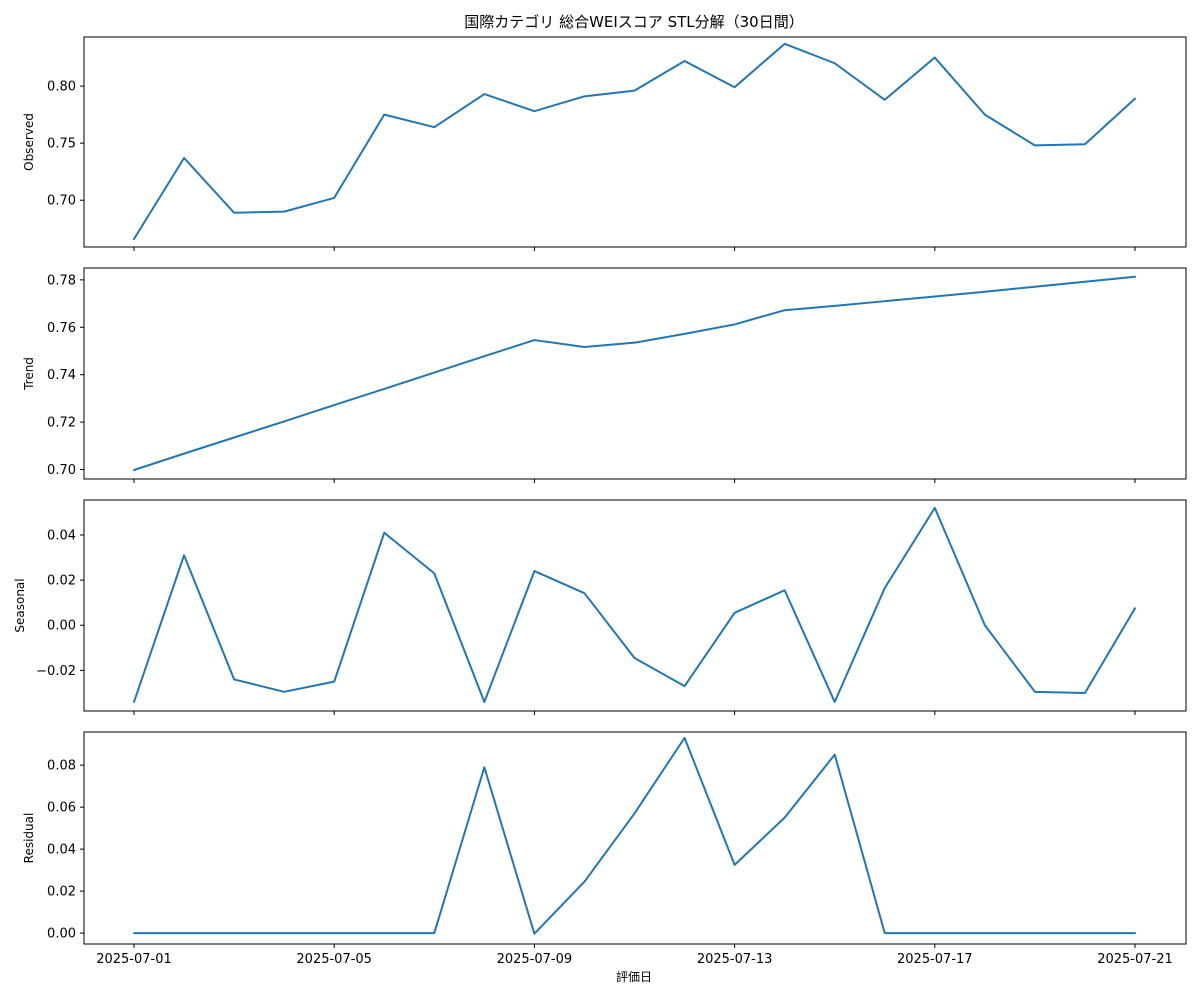 The image size is (1200, 1000). I want to click on residual-y-tick-label: 0.08, so click(61, 766).